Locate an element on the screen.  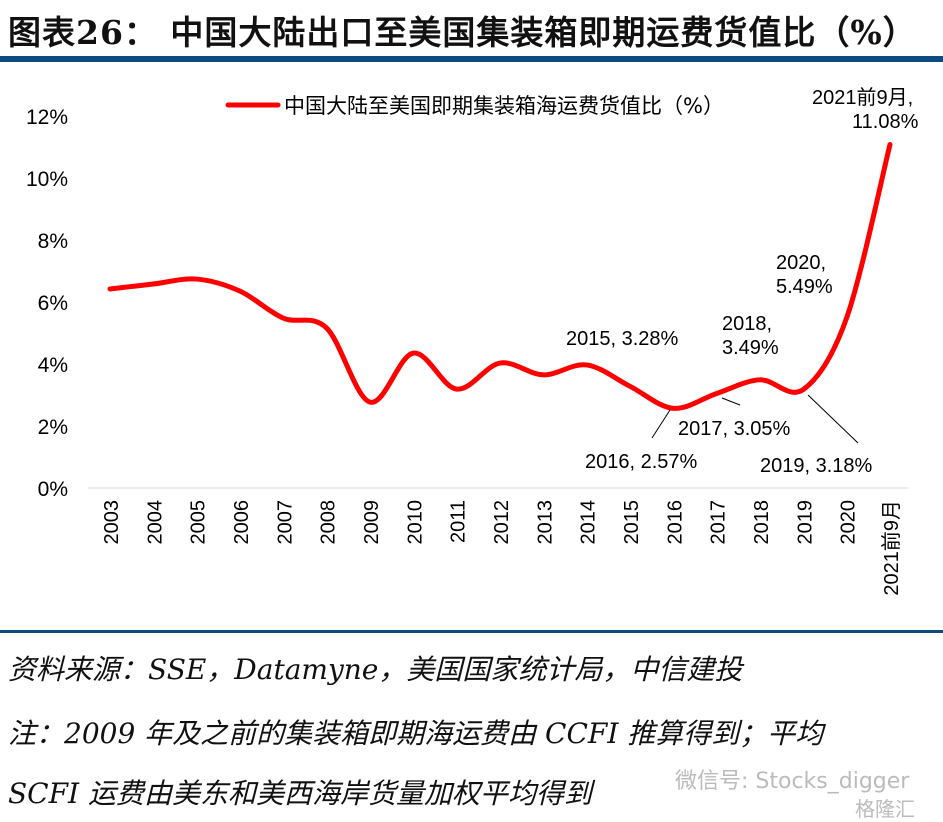
x-tick-label: 2018 is located at coordinates (762, 522).